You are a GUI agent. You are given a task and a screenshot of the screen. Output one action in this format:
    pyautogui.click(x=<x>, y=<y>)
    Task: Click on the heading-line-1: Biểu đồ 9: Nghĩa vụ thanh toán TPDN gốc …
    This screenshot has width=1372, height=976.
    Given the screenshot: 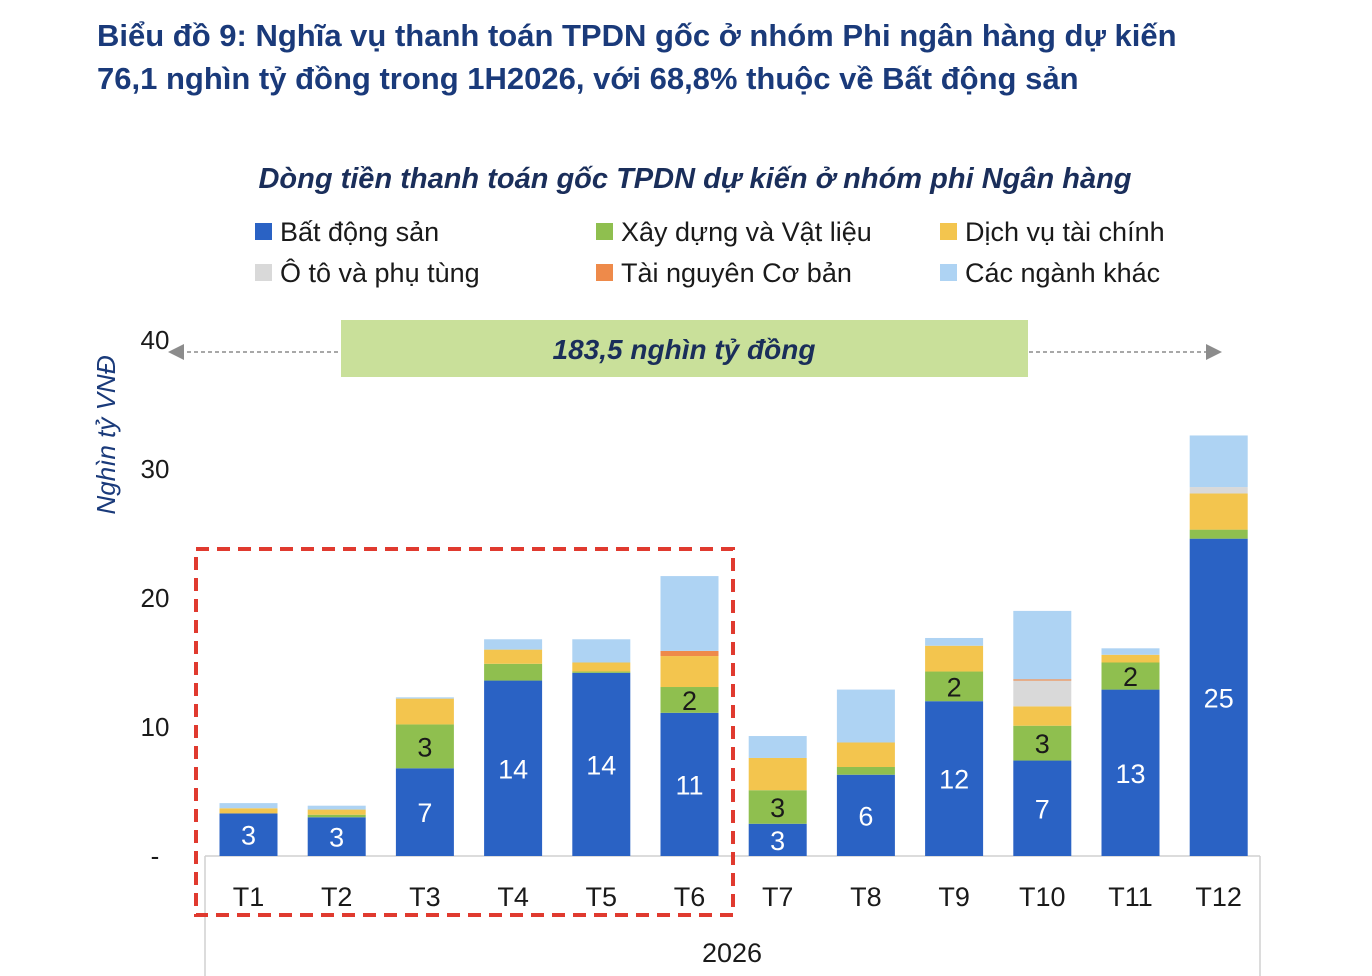 What is the action you would take?
    pyautogui.click(x=637, y=35)
    